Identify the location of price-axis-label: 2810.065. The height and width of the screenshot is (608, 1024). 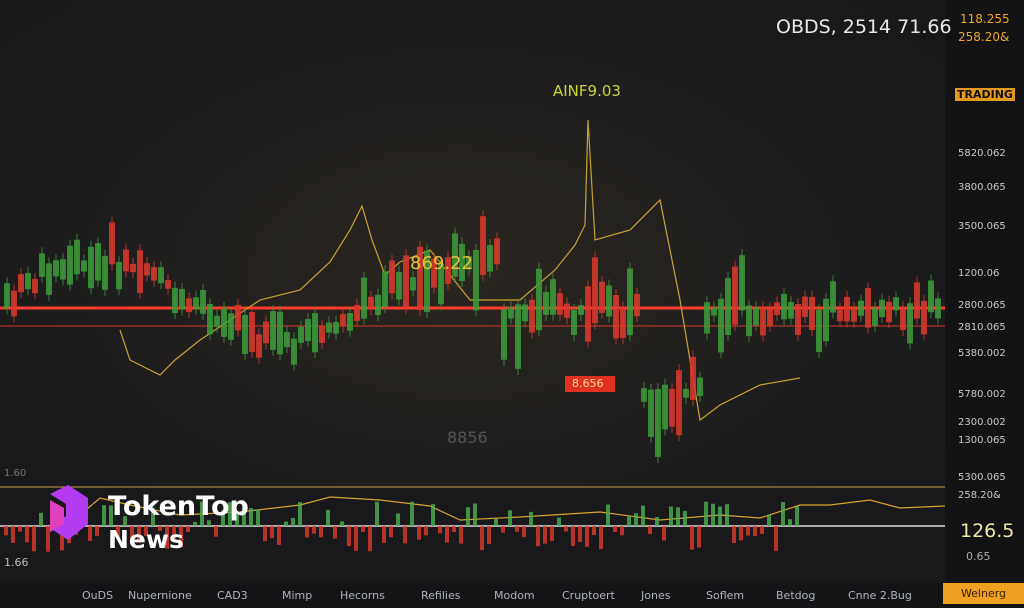
(982, 327).